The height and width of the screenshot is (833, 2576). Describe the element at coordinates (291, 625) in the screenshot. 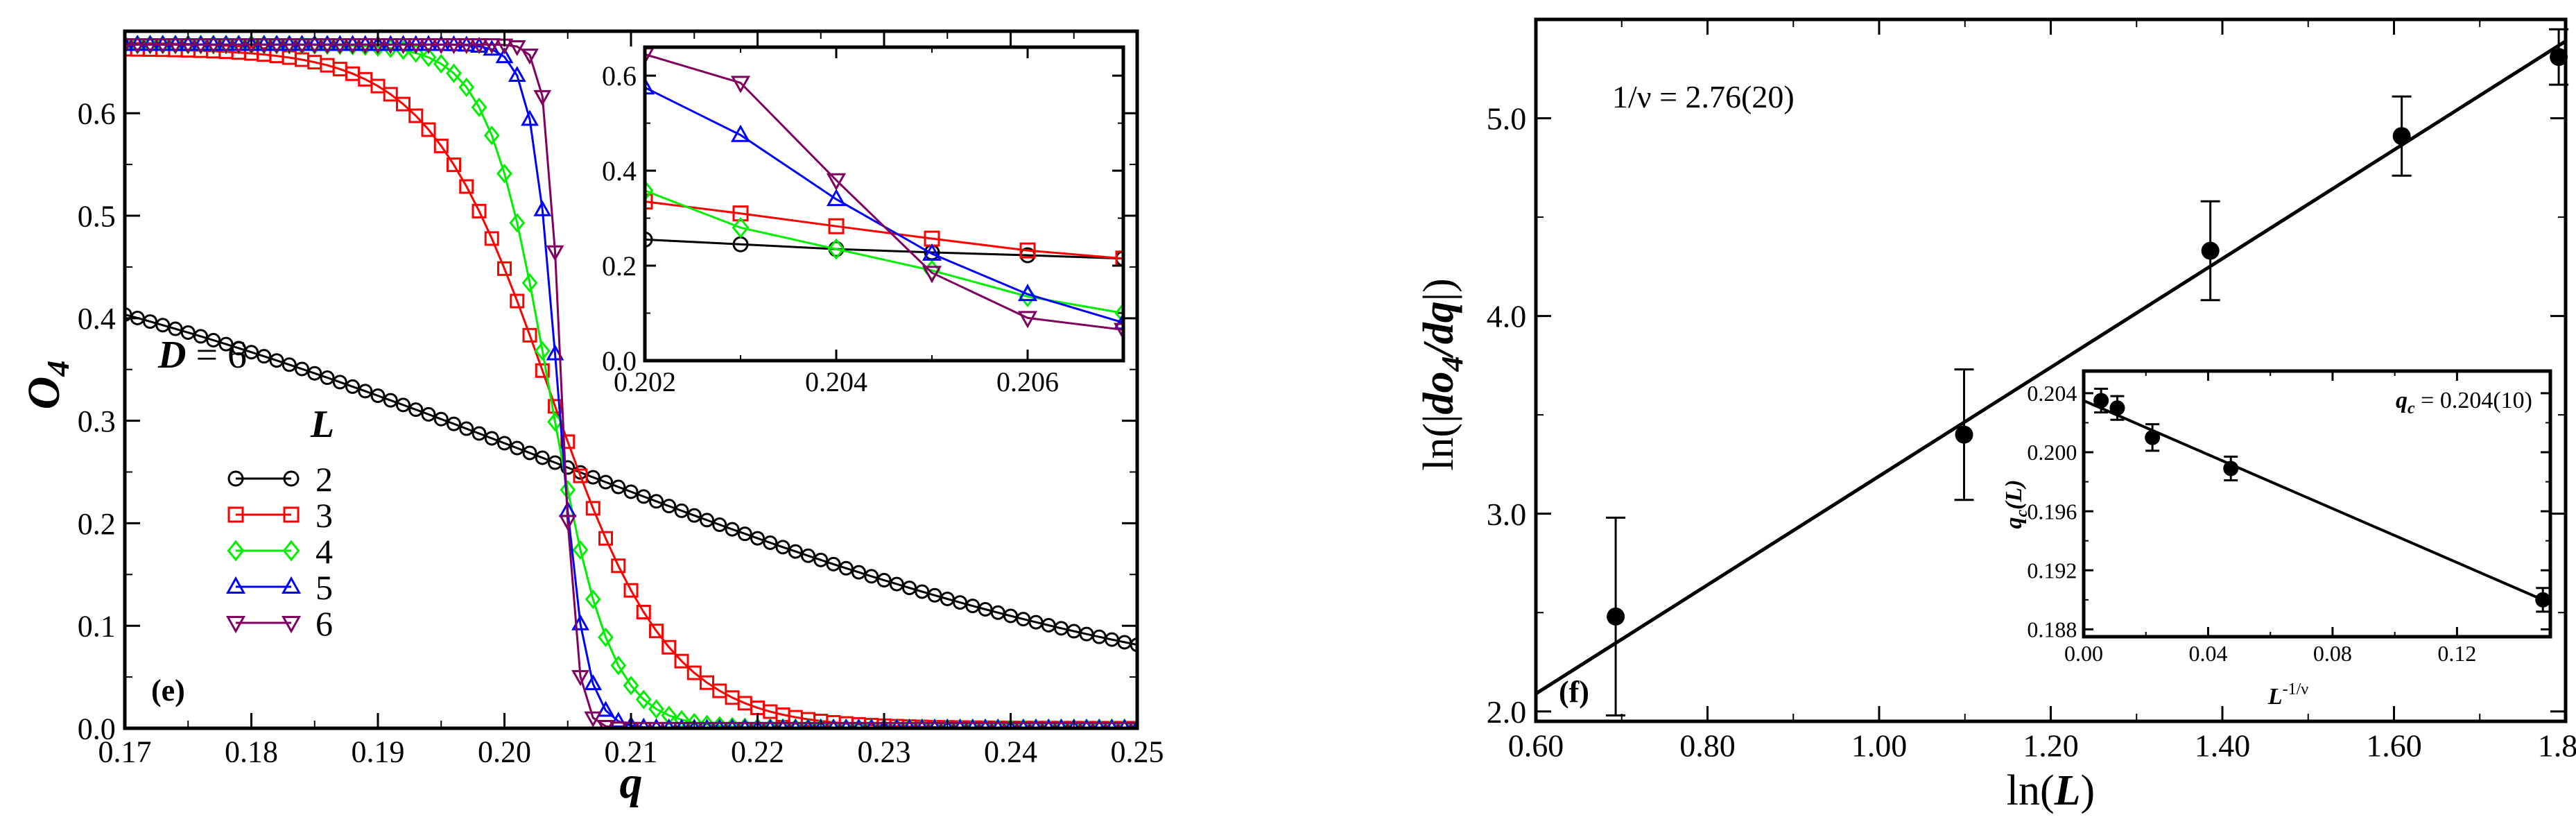

I see `legend-marker-L6` at that location.